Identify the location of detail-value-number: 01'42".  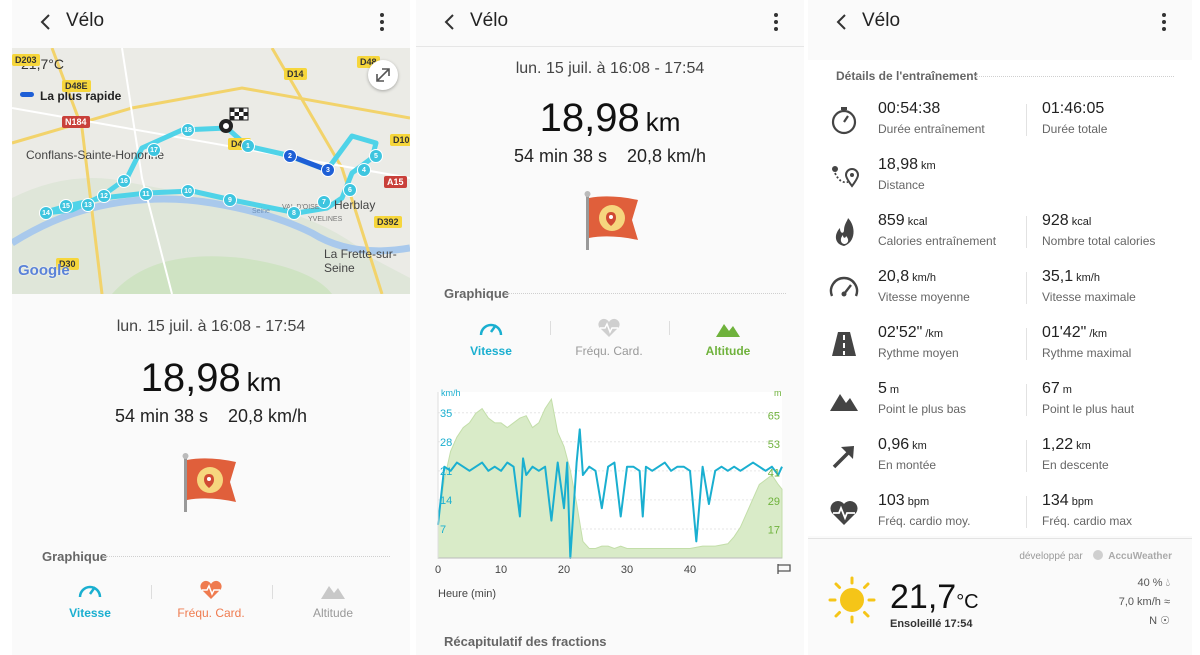
(1064, 332).